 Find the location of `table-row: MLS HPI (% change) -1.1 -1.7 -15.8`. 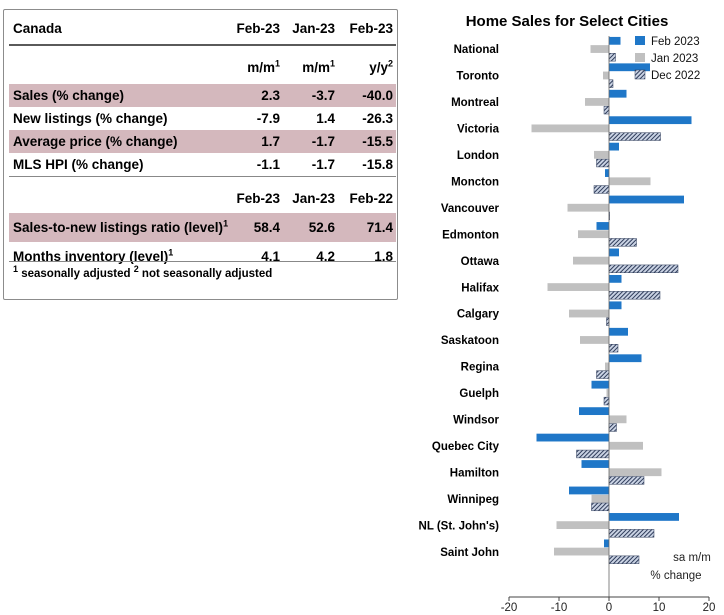

table-row: MLS HPI (% change) -1.1 -1.7 -15.8 is located at coordinates (202, 164).